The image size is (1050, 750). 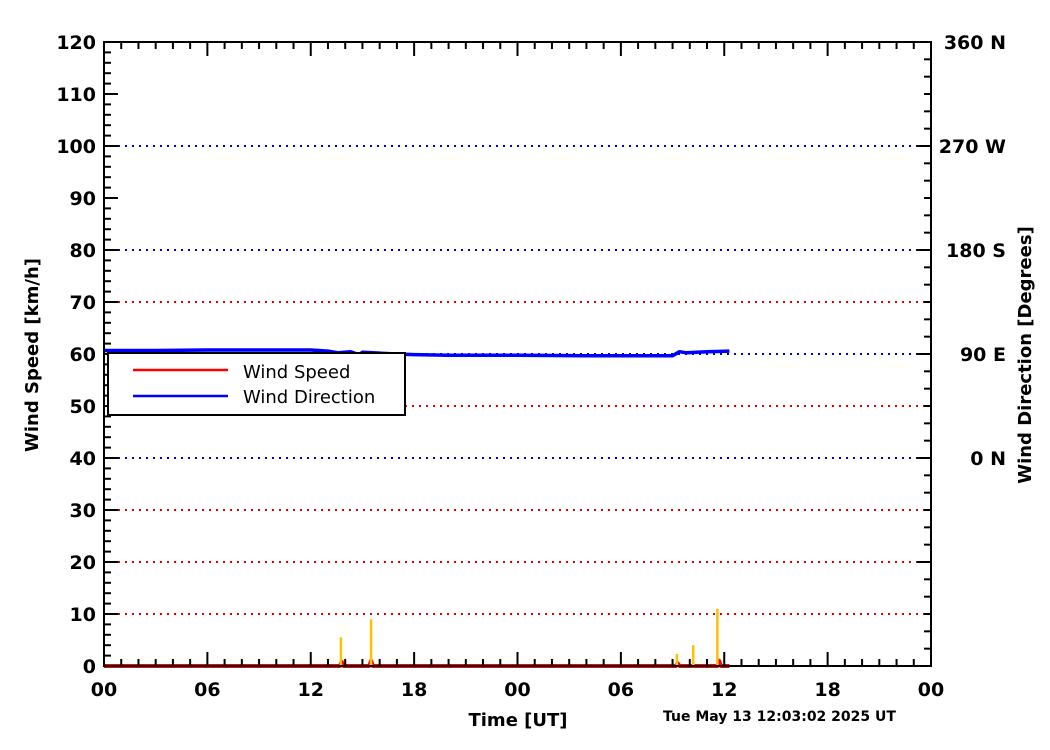 What do you see at coordinates (296, 372) in the screenshot?
I see `legend-label-wind-speed: Wind Speed` at bounding box center [296, 372].